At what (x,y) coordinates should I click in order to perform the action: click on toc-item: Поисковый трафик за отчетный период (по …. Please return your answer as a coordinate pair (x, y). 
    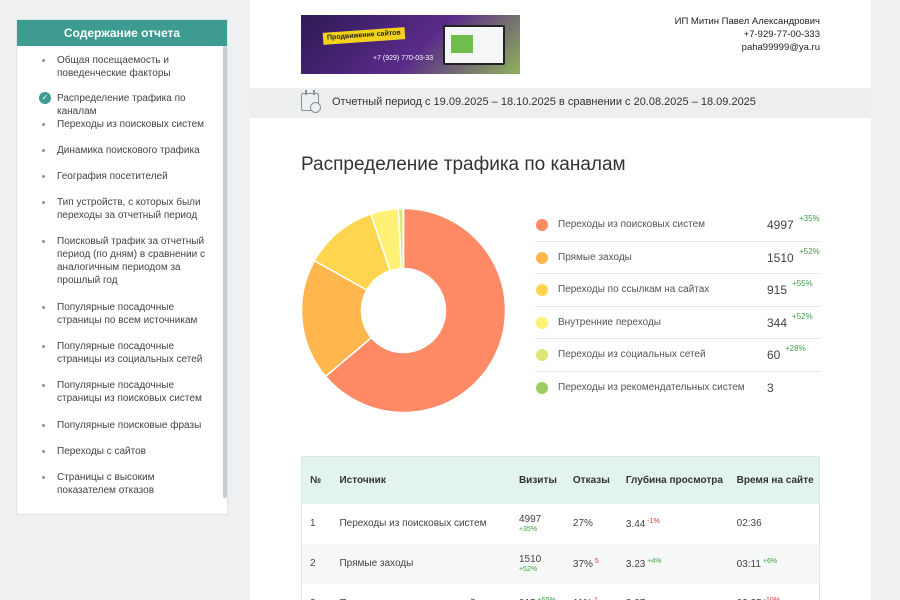
    Looking at the image, I should click on (126, 261).